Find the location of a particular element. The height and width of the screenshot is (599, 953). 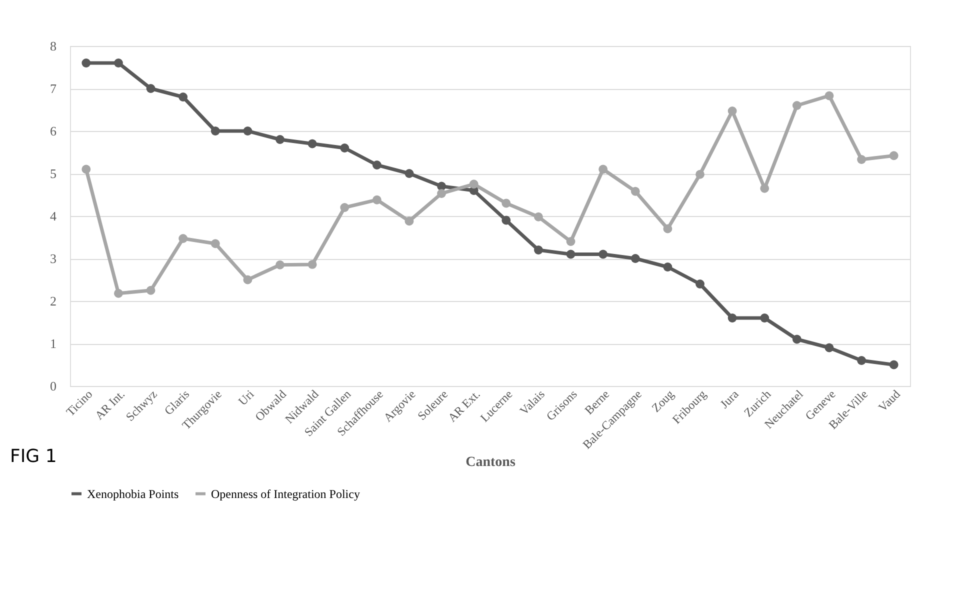

y-tick-label: 0 is located at coordinates (53, 386).